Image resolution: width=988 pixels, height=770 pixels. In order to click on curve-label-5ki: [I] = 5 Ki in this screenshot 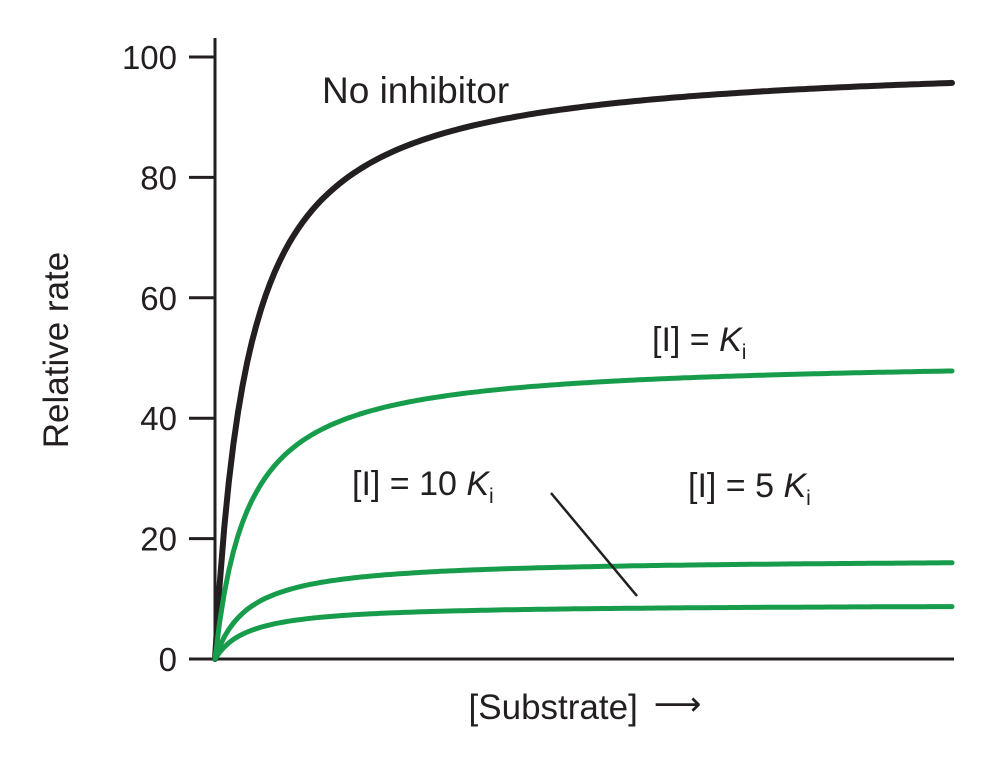, I will do `click(749, 489)`.